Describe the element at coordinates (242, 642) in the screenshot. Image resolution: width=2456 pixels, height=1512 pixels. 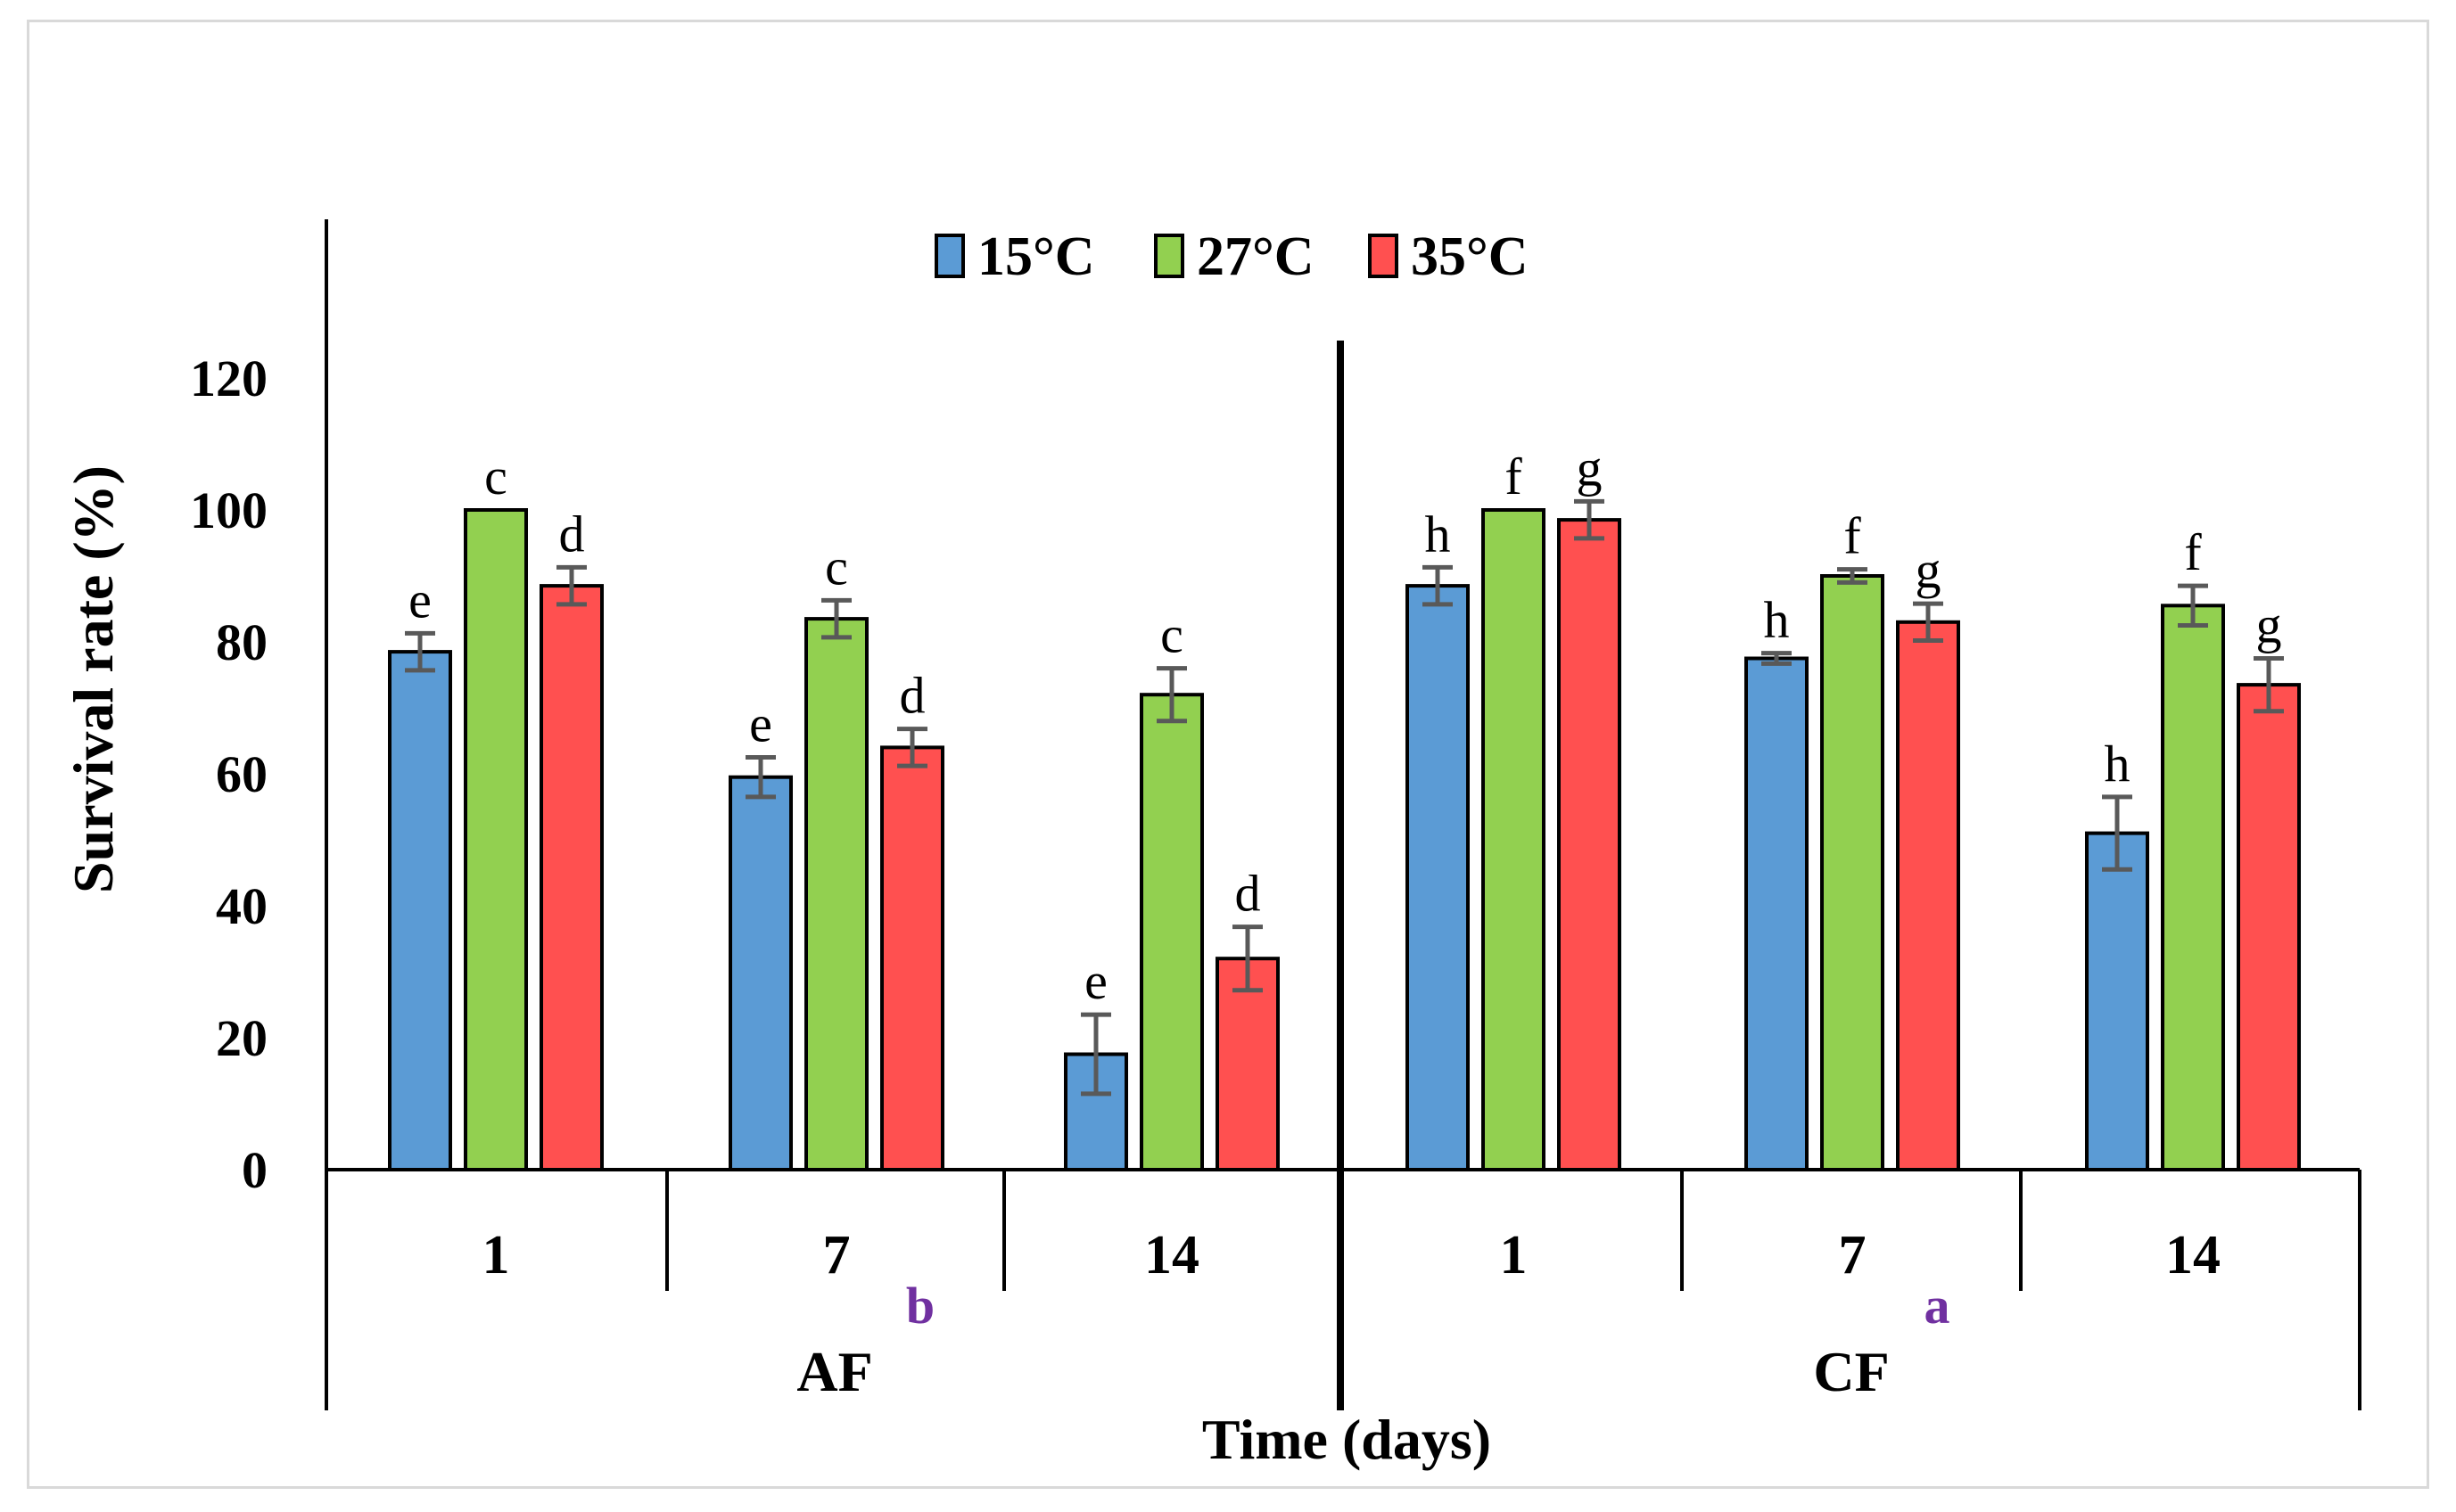
I see `y-tick-label: 80` at that location.